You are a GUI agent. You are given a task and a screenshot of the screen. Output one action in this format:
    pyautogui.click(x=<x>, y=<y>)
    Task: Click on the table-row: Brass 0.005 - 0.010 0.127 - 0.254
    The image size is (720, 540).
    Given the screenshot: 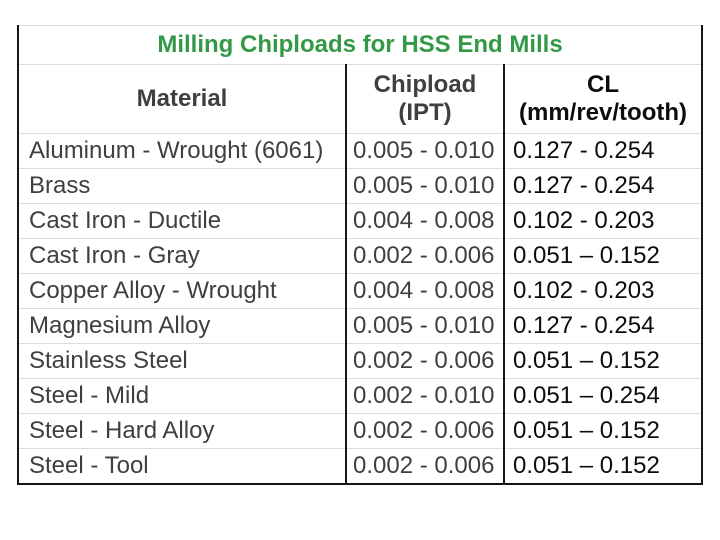 What is the action you would take?
    pyautogui.click(x=360, y=186)
    